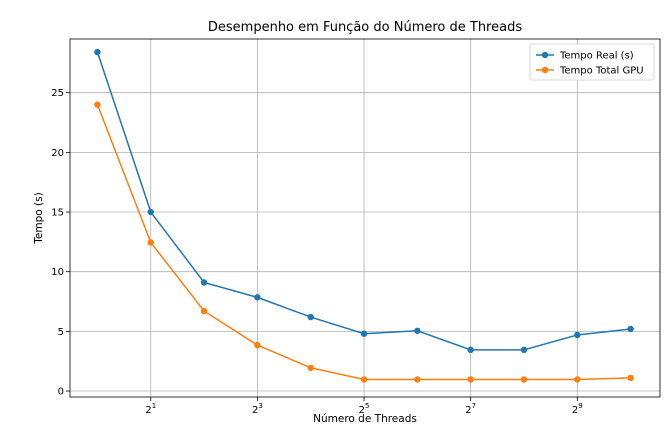  I want to click on y-tick-label: 5, so click(61, 332).